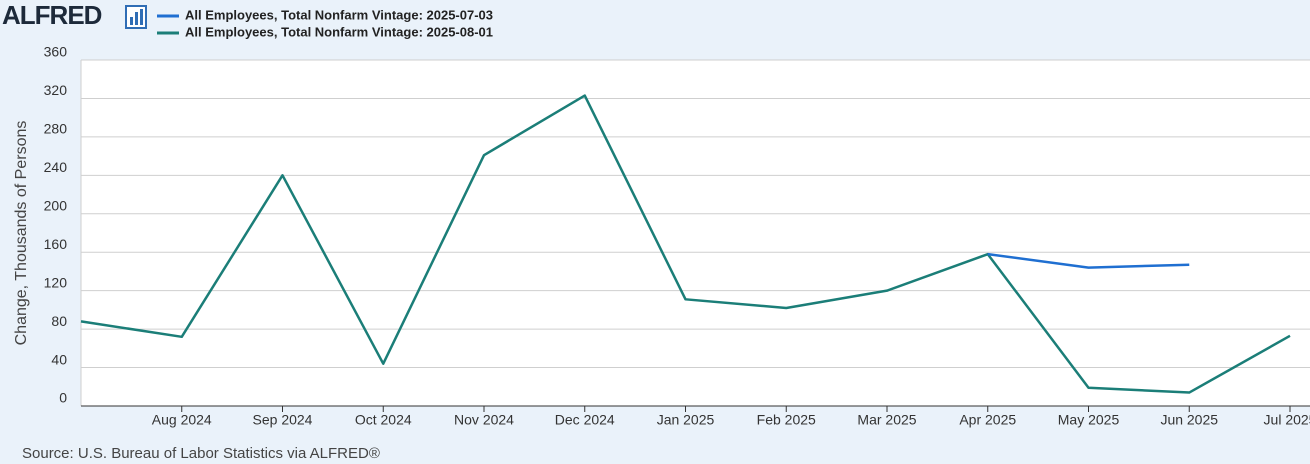 The height and width of the screenshot is (464, 1310). I want to click on y-tick-label: 280, so click(56, 129).